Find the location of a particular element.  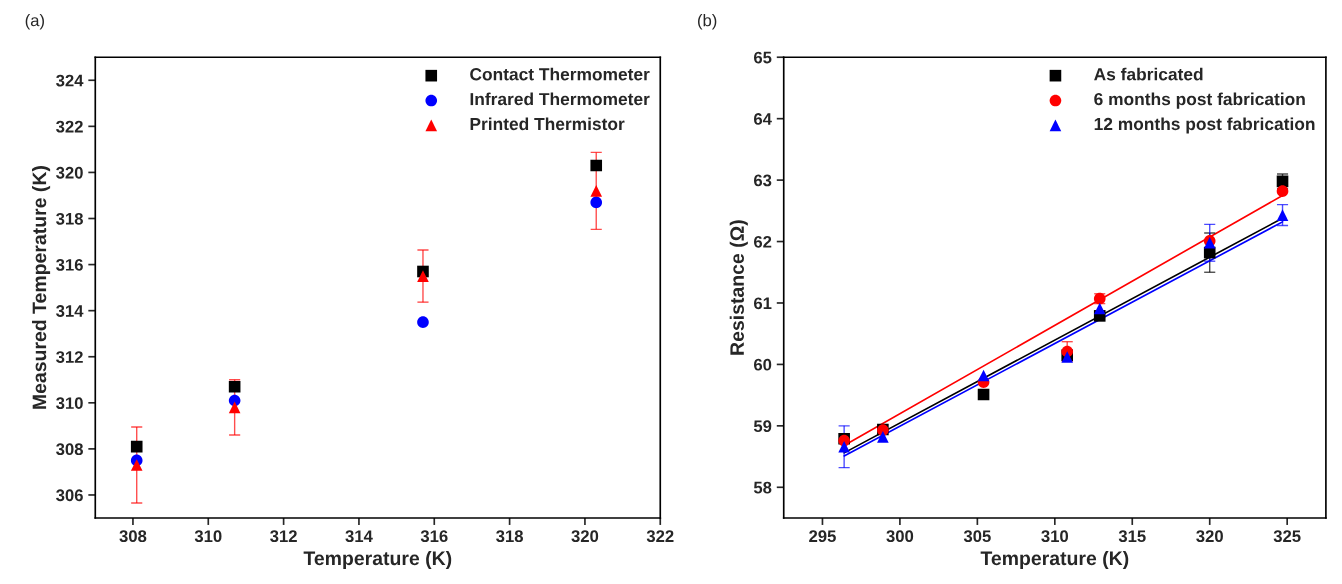

y-tick-label: 318 is located at coordinates (69, 218).